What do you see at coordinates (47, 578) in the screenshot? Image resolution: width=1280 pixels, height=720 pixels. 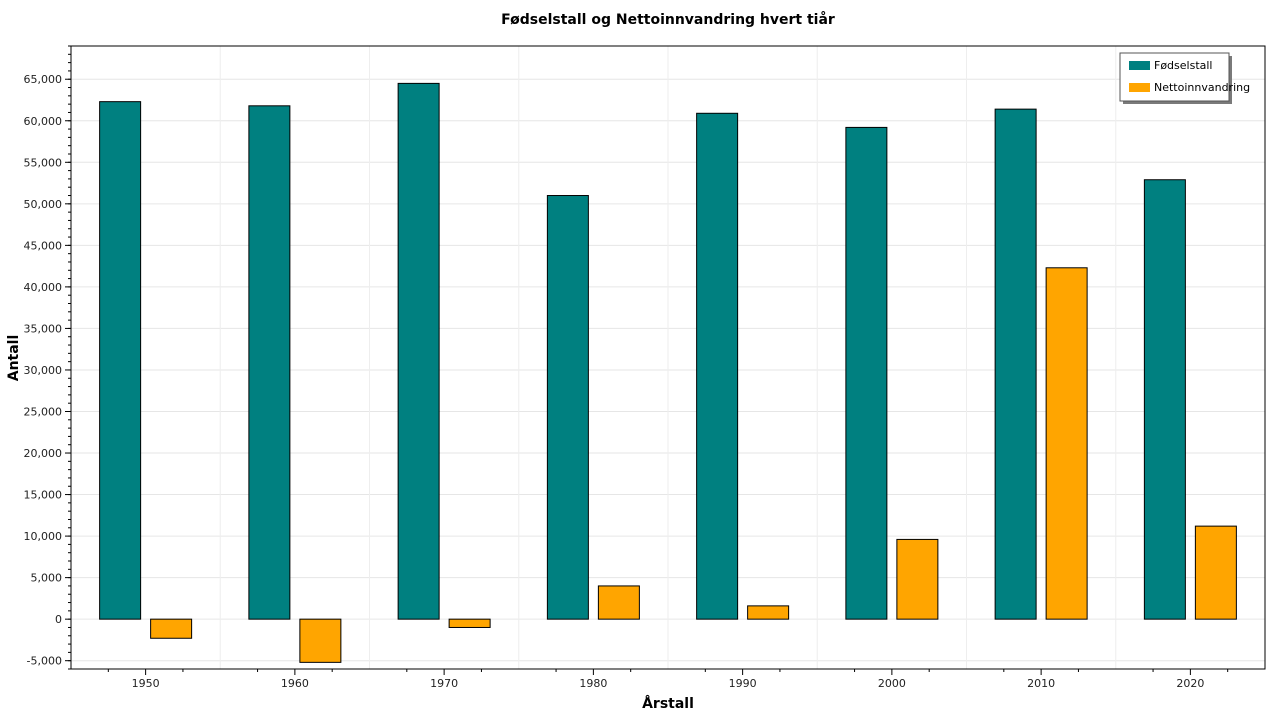 I see `y-tick-label: 5,000` at bounding box center [47, 578].